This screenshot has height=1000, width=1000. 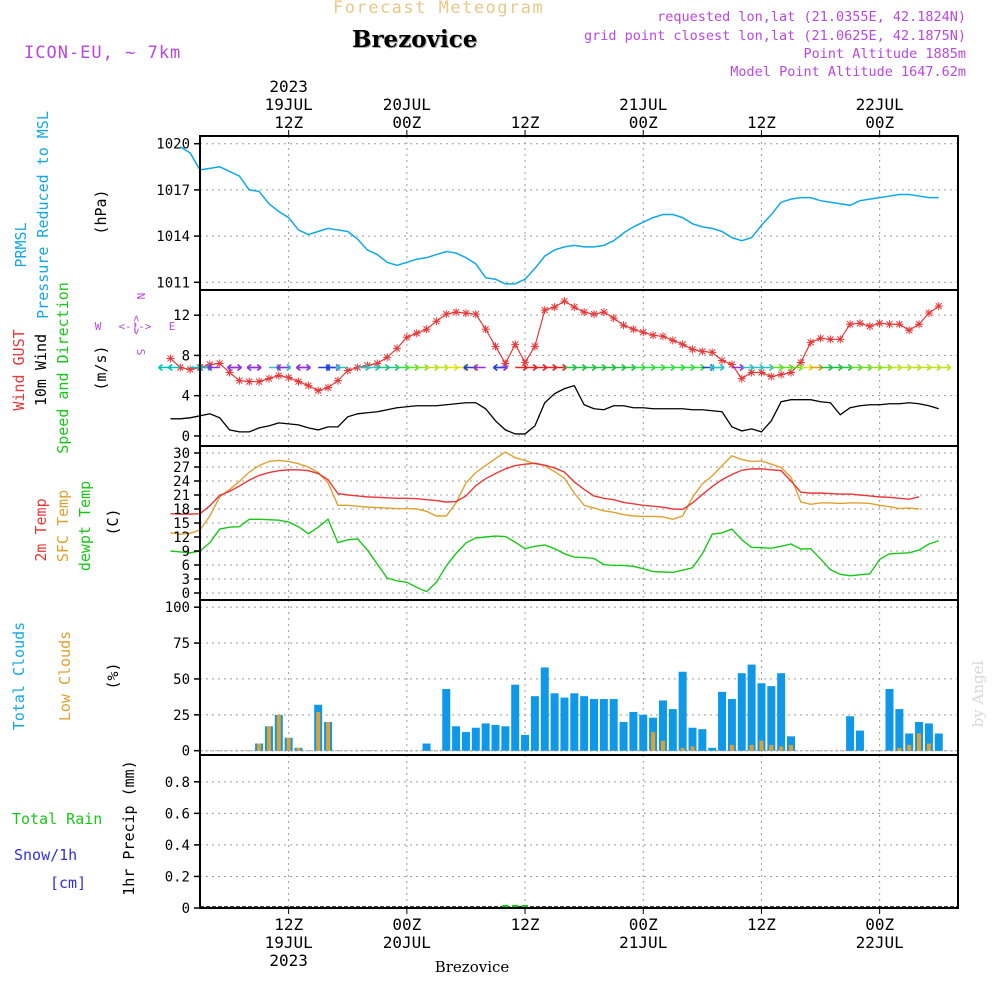 What do you see at coordinates (439, 9) in the screenshot?
I see `forecast-meteogram-title: Forecast Meteogram` at bounding box center [439, 9].